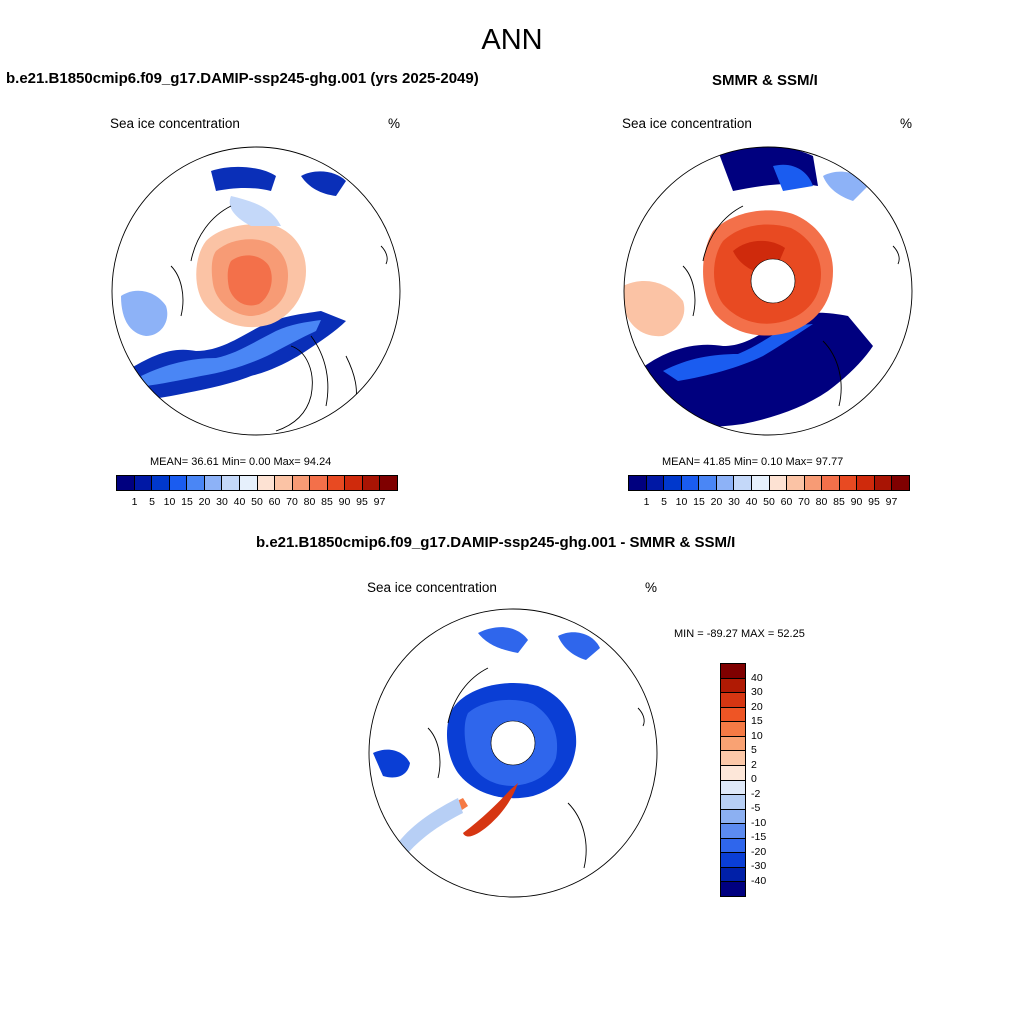 The width and height of the screenshot is (1024, 1024). I want to click on obs-stats: MEAN= 41.85 Min= 0.10 Max= 97.77, so click(753, 462).